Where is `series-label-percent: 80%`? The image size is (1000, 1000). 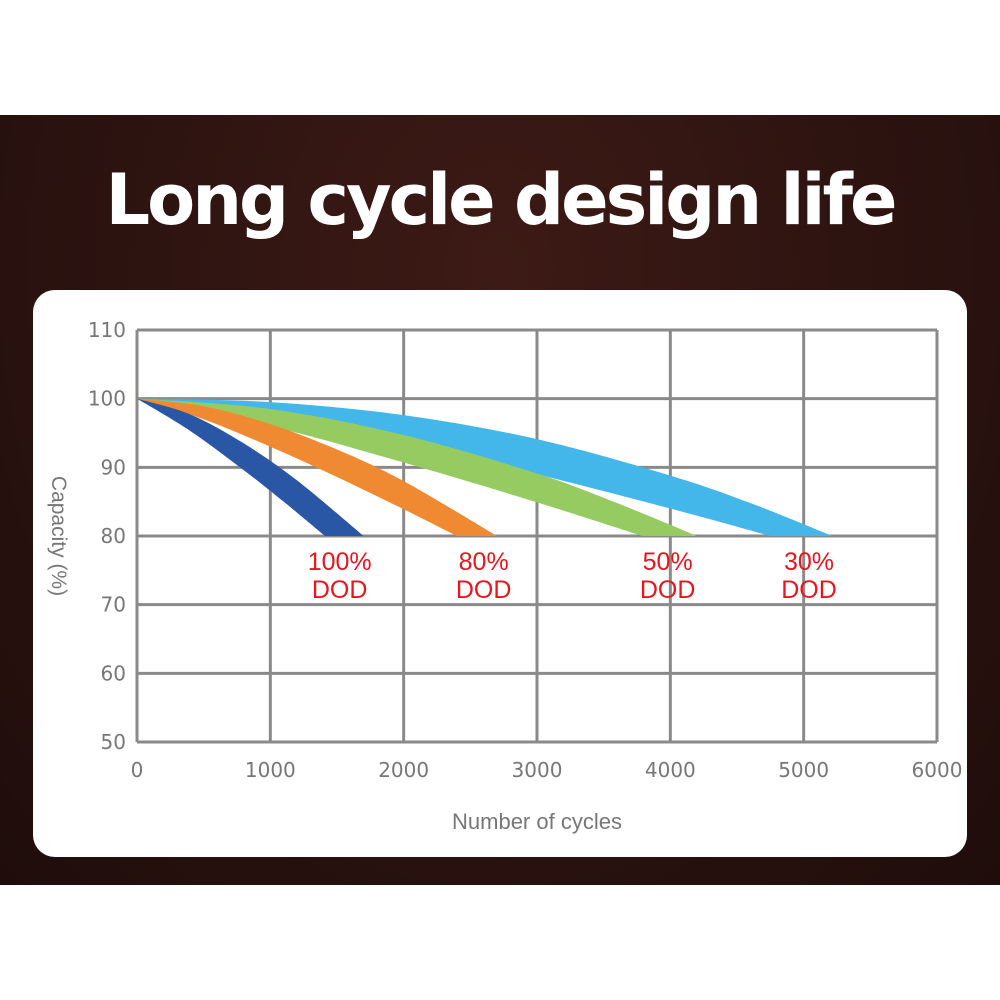
series-label-percent: 80% is located at coordinates (484, 562).